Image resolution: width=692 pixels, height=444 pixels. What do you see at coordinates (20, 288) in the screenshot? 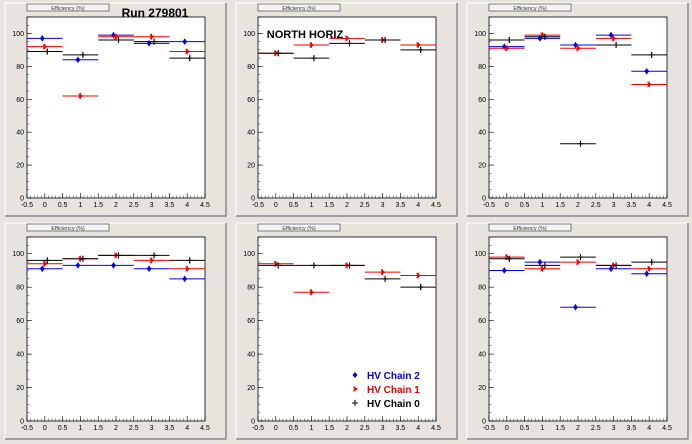
I see `y-tick-label: 80` at bounding box center [20, 288].